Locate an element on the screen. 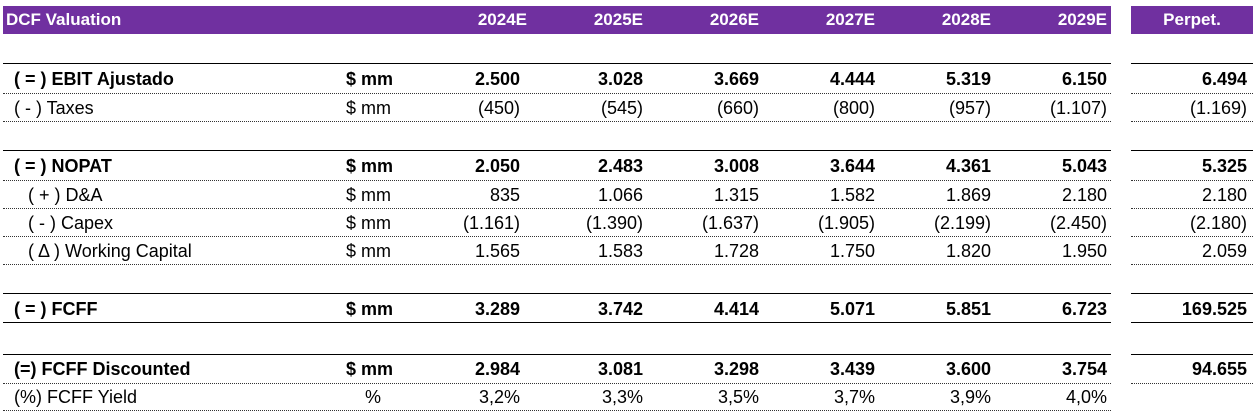 Image resolution: width=1257 pixels, height=418 pixels. row-label: (%) FCFF Yield is located at coordinates (76, 397).